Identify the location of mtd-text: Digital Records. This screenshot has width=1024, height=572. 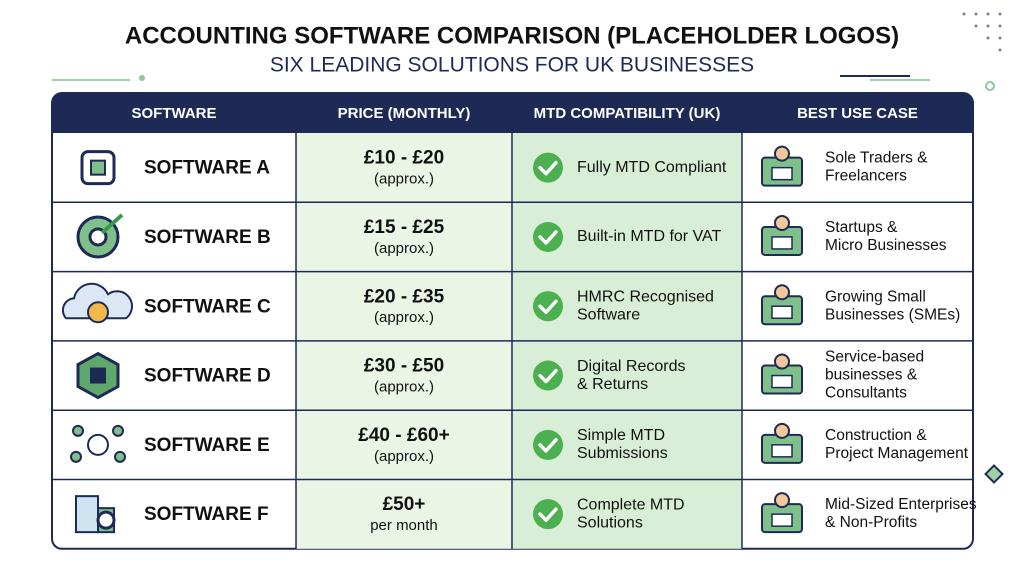
(631, 366).